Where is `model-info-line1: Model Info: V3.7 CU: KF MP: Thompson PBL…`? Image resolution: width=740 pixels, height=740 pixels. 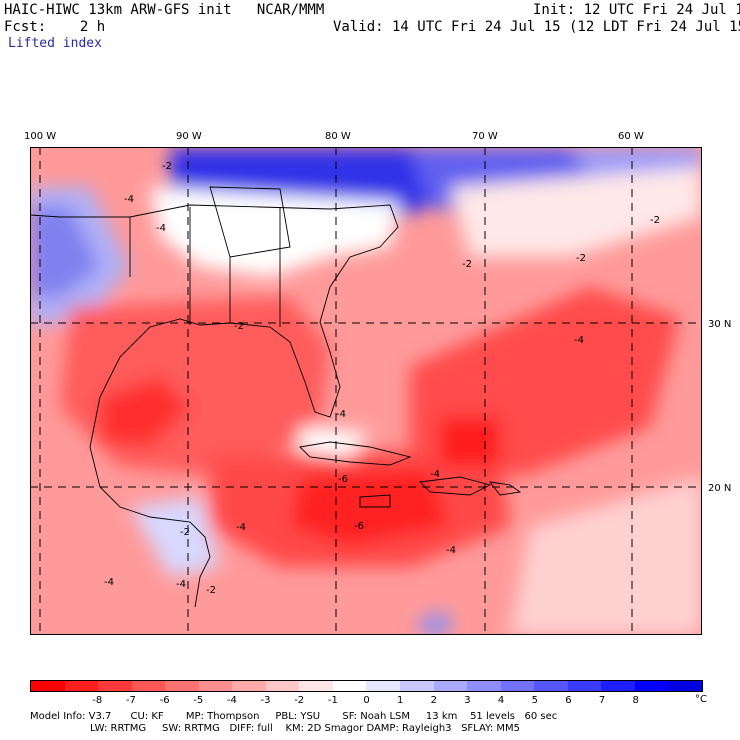
model-info-line1: Model Info: V3.7 CU: KF MP: Thompson PBL… is located at coordinates (294, 716).